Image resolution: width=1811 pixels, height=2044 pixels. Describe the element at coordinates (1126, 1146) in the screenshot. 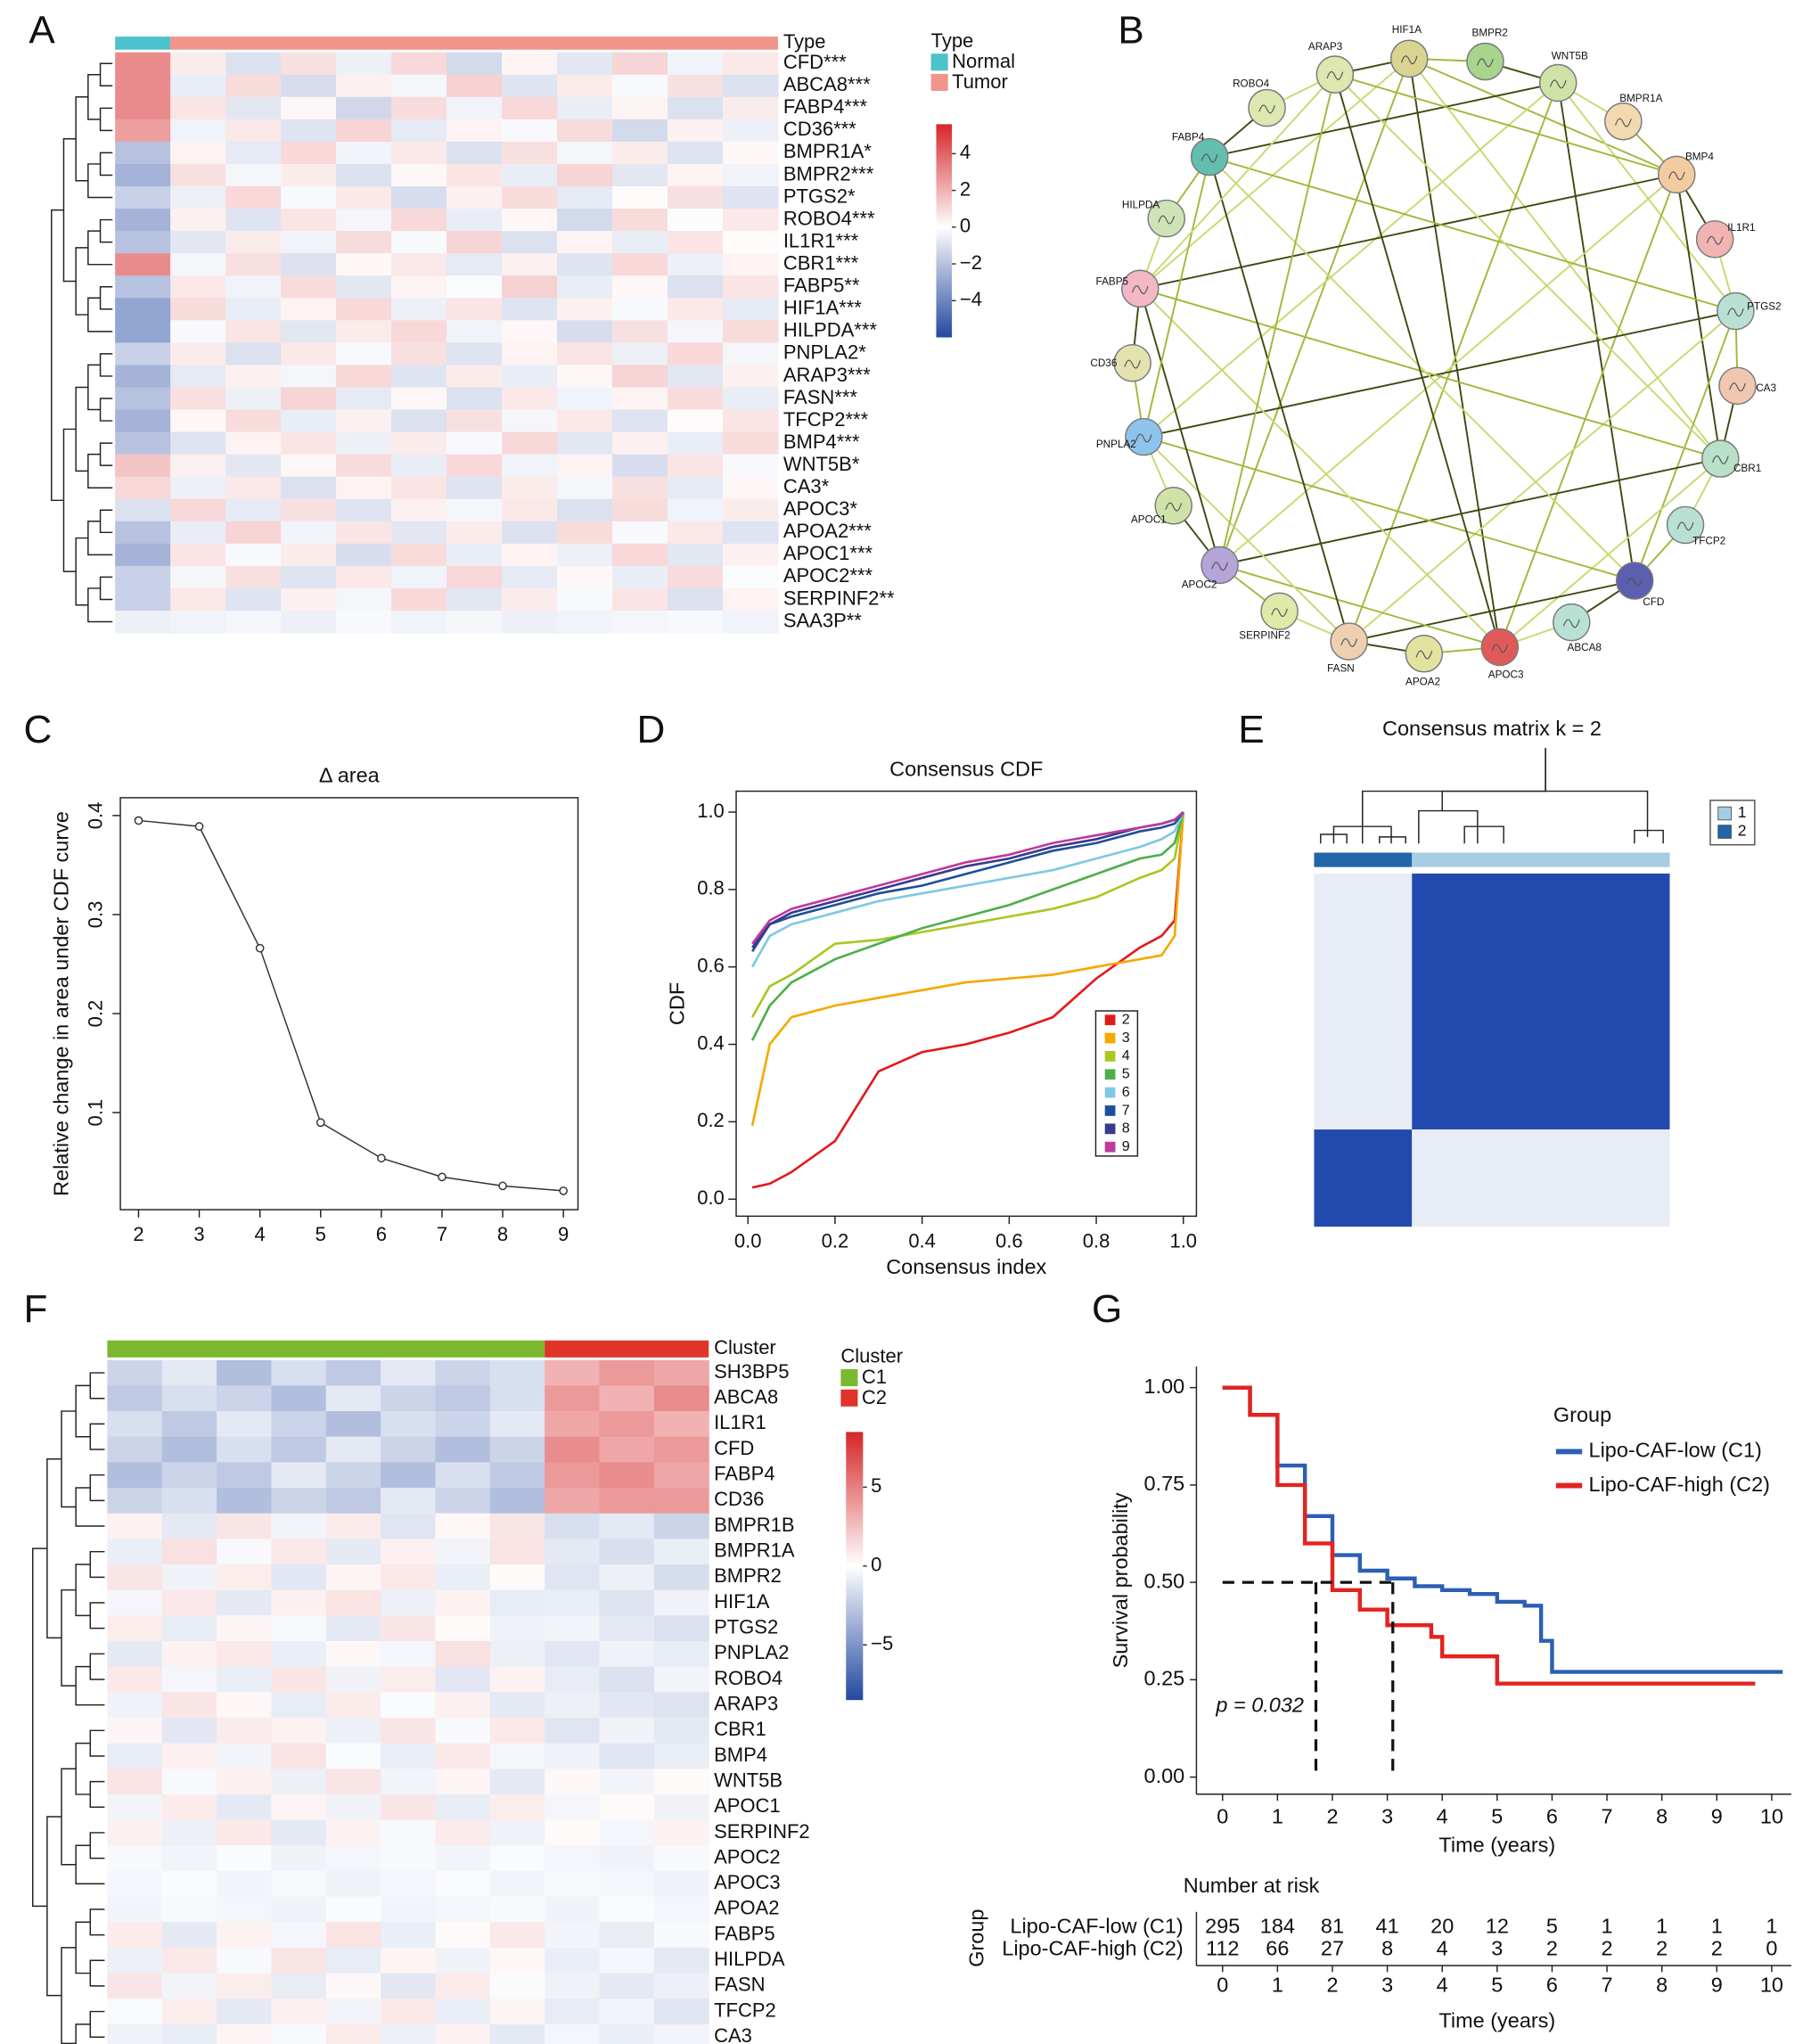

I see `legend-label: 9` at that location.